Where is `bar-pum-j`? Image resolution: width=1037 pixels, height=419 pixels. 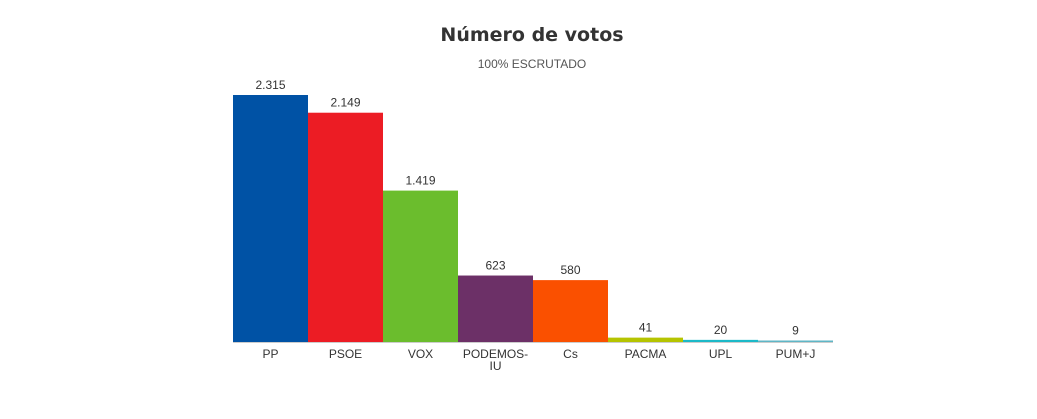 bar-pum-j is located at coordinates (795, 341).